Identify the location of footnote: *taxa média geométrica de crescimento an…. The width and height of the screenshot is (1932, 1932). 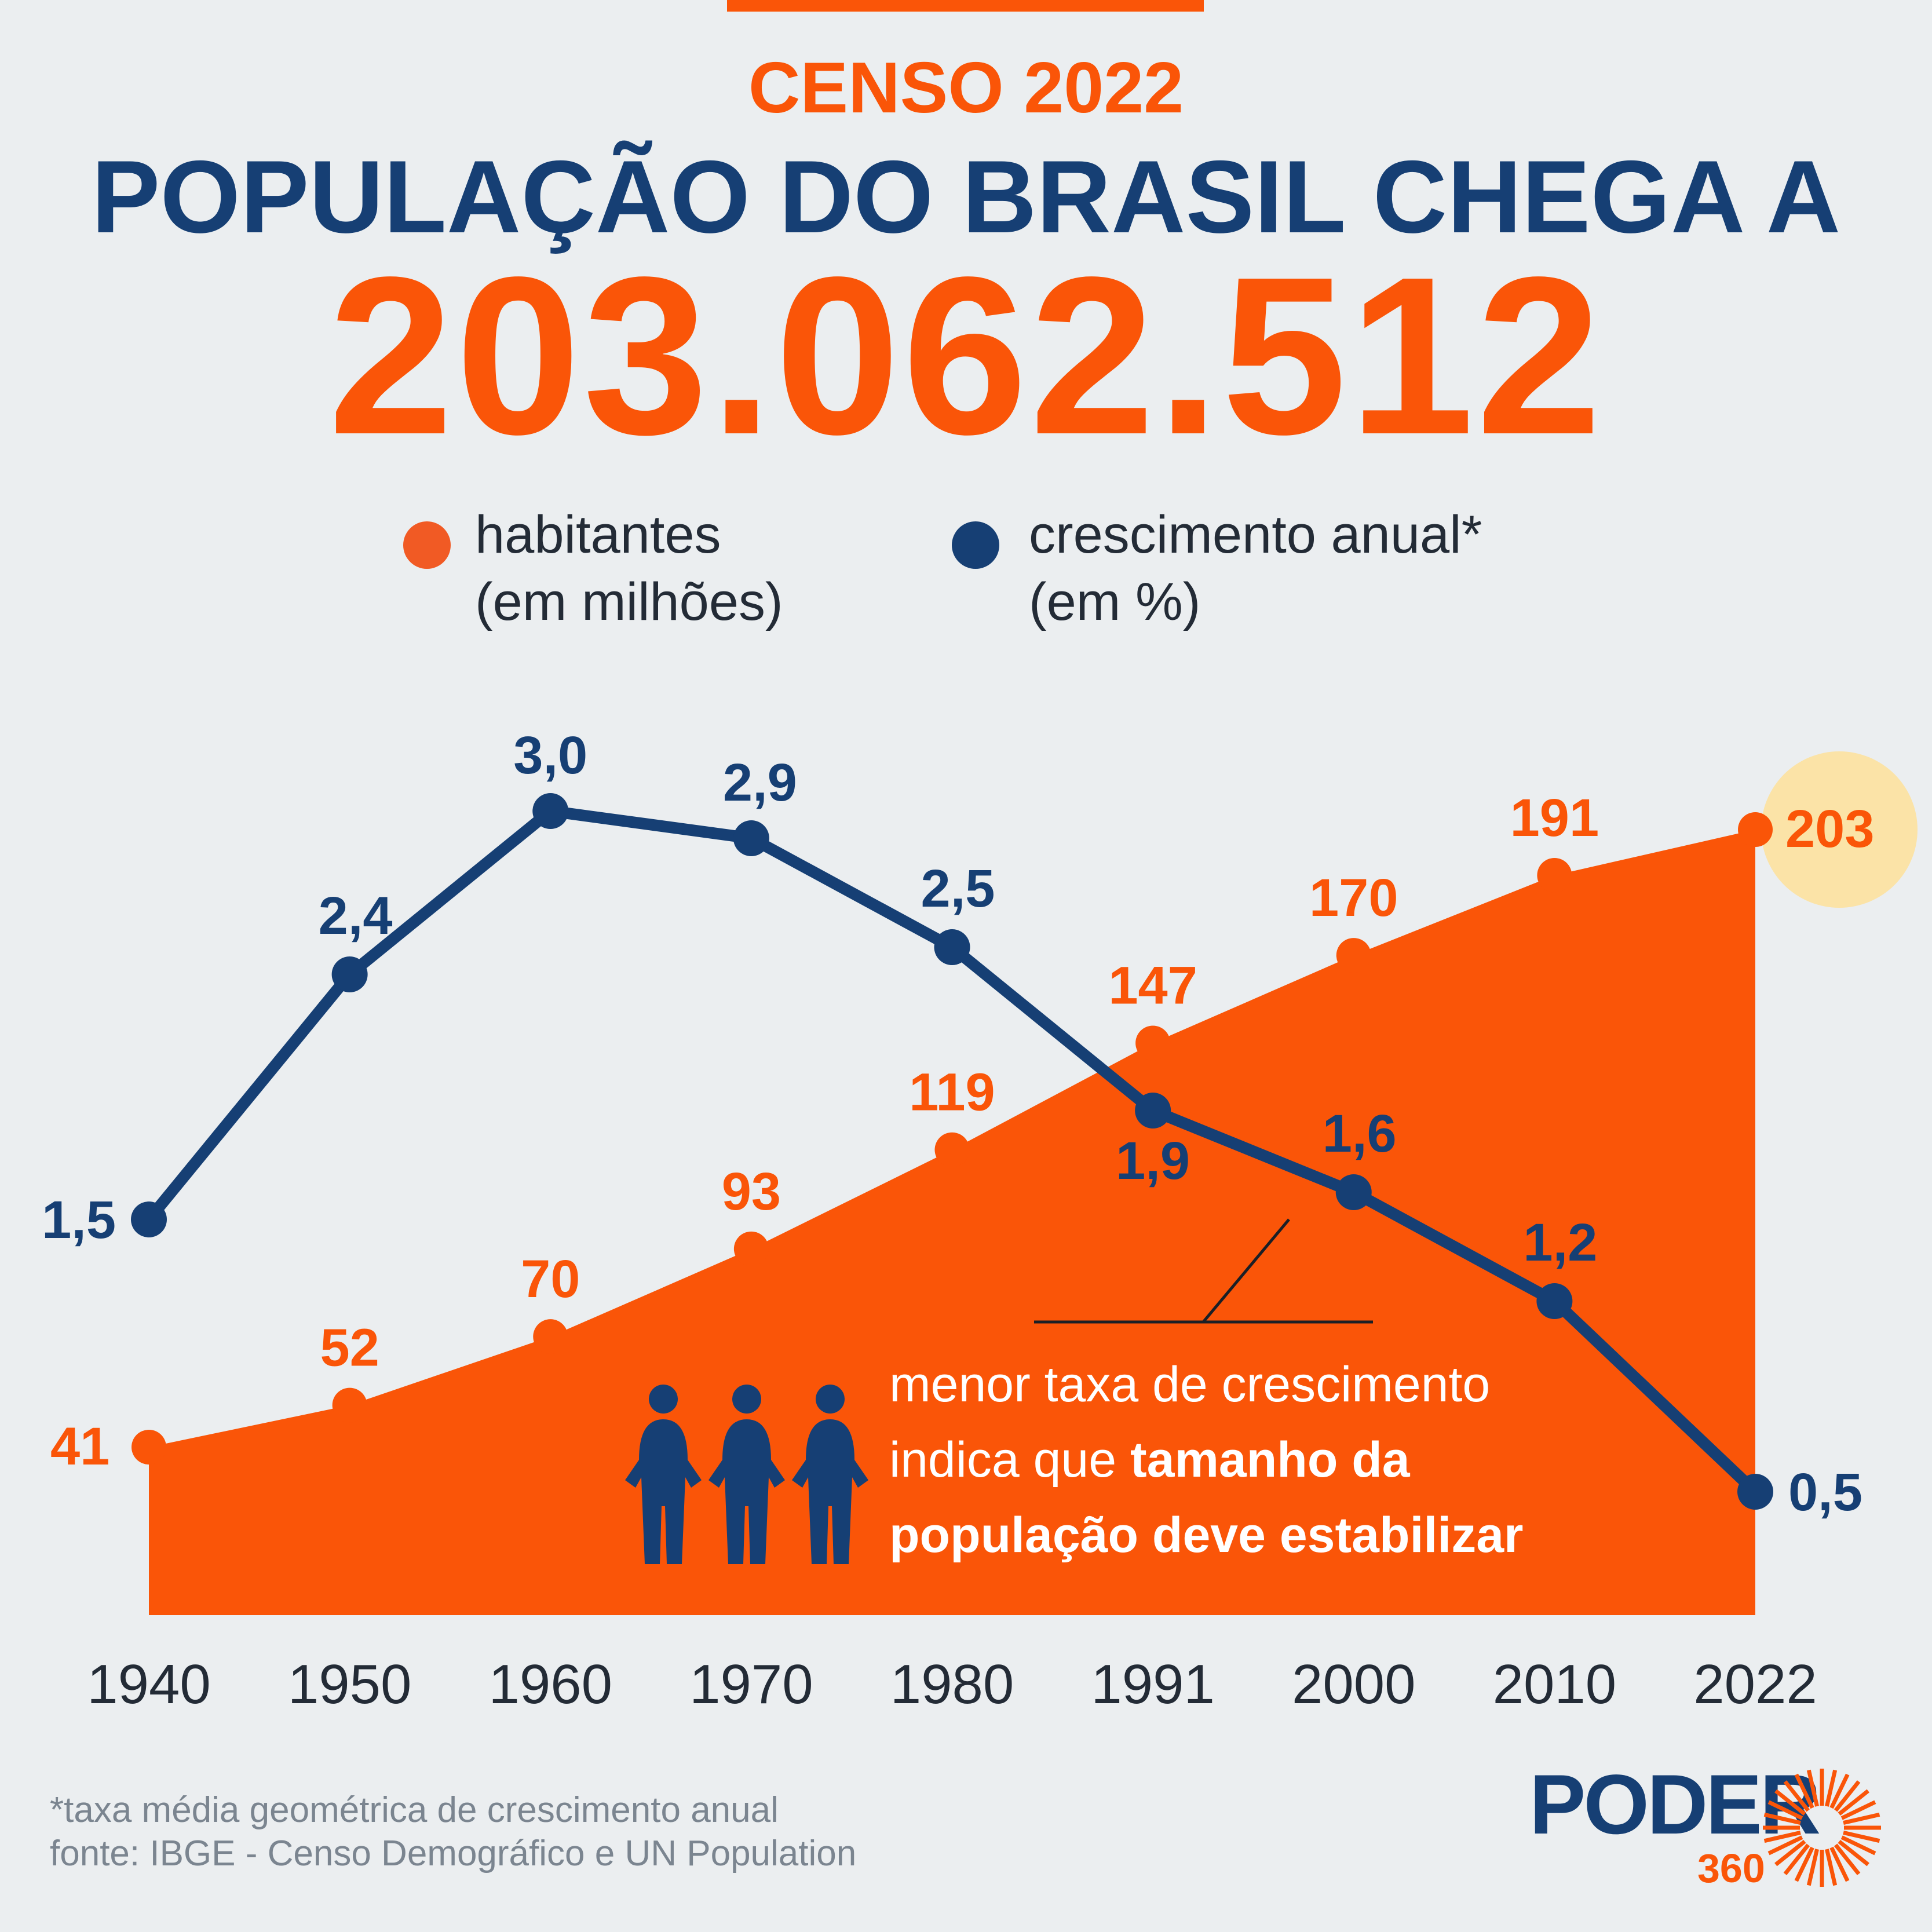
(415, 1810).